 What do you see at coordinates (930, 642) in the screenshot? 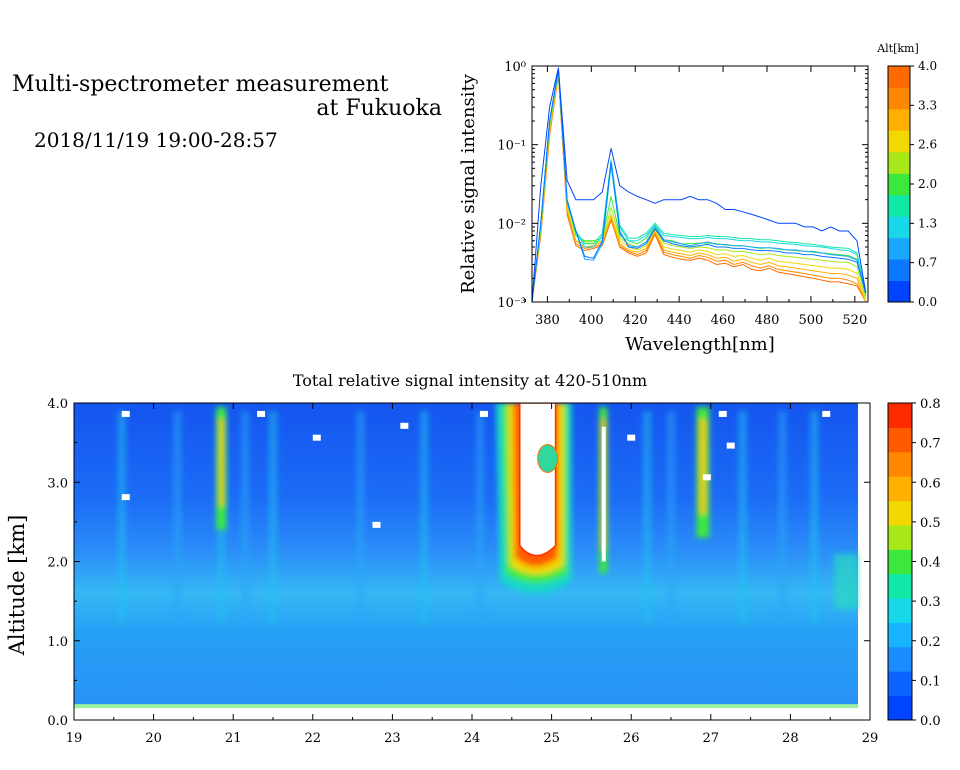
I see `colorbar-2-tick-label: 0.2` at bounding box center [930, 642].